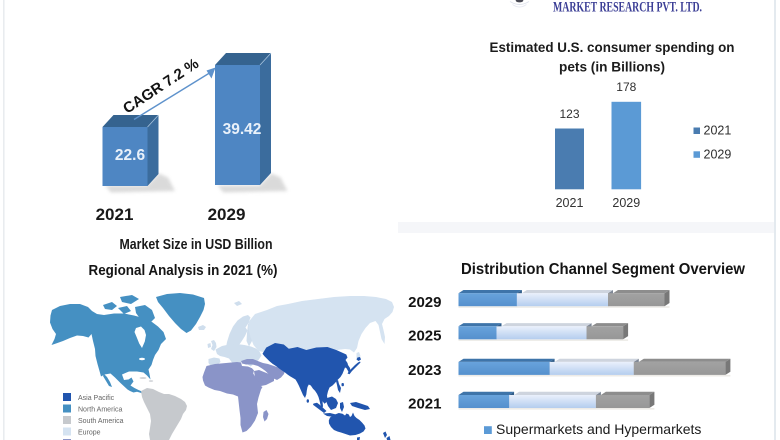  Describe the element at coordinates (626, 87) in the screenshot. I see `svg-text: 178` at that location.